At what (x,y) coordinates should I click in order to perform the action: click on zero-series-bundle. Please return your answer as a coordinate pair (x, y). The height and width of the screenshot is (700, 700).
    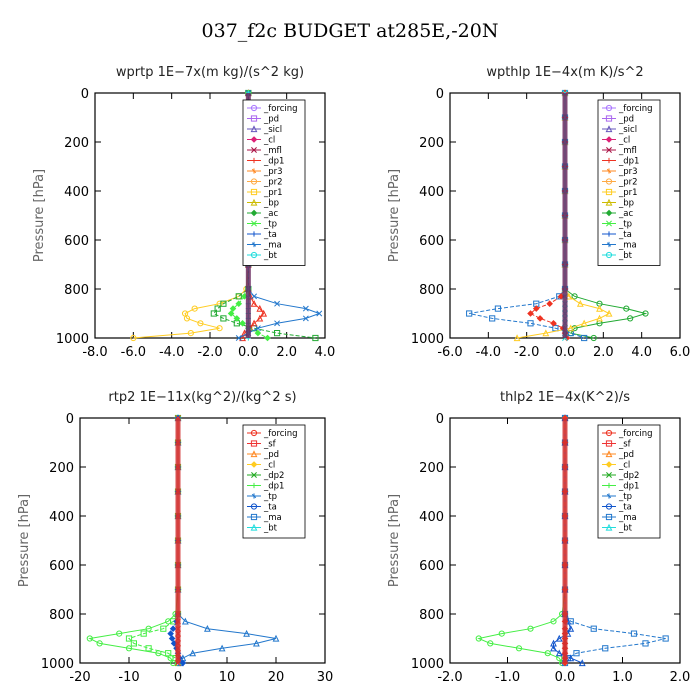
    Looking at the image, I should click on (178, 540).